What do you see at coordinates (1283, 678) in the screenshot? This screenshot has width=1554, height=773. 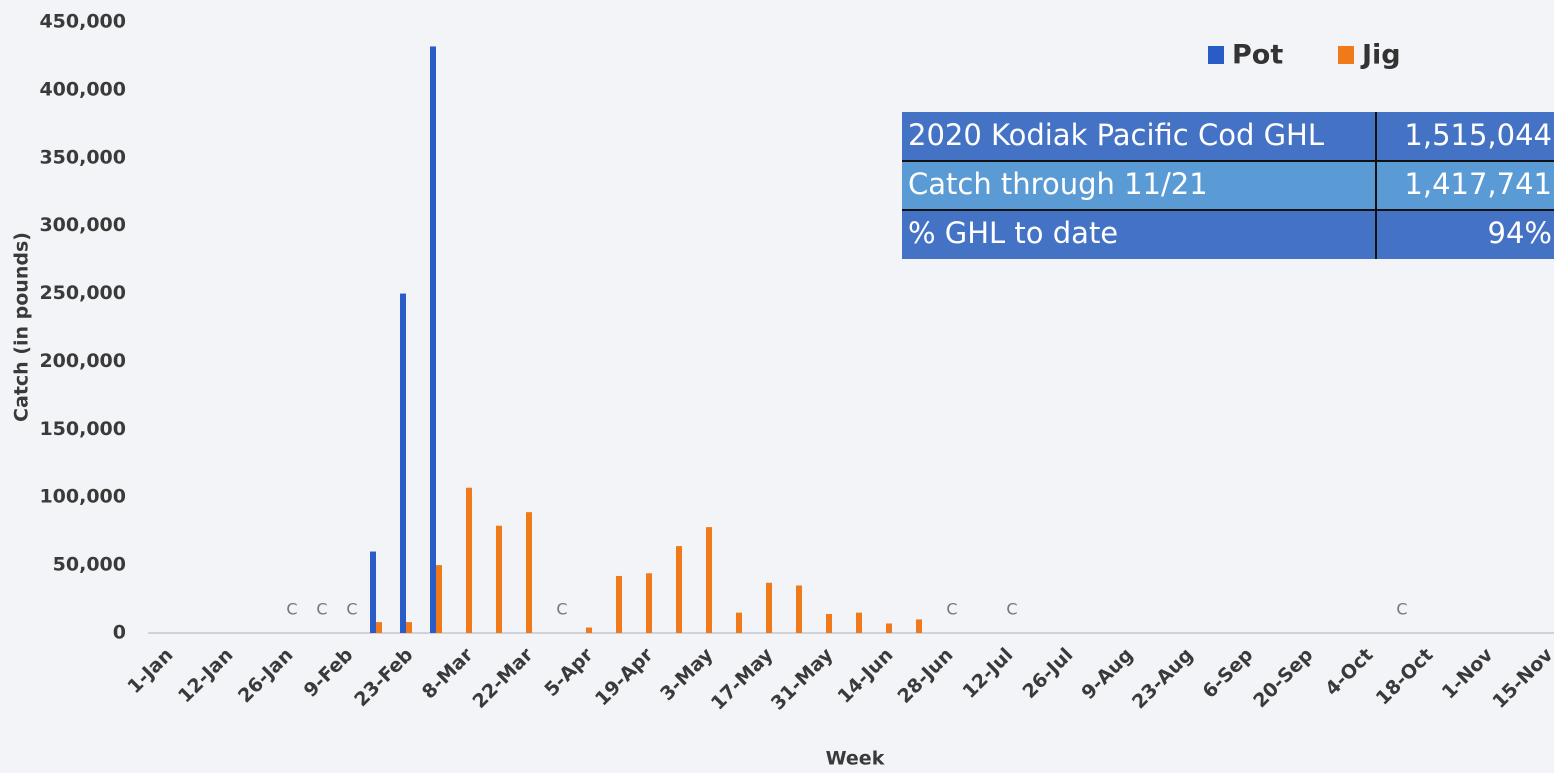 I see `x-tick-label: 20-Sep` at bounding box center [1283, 678].